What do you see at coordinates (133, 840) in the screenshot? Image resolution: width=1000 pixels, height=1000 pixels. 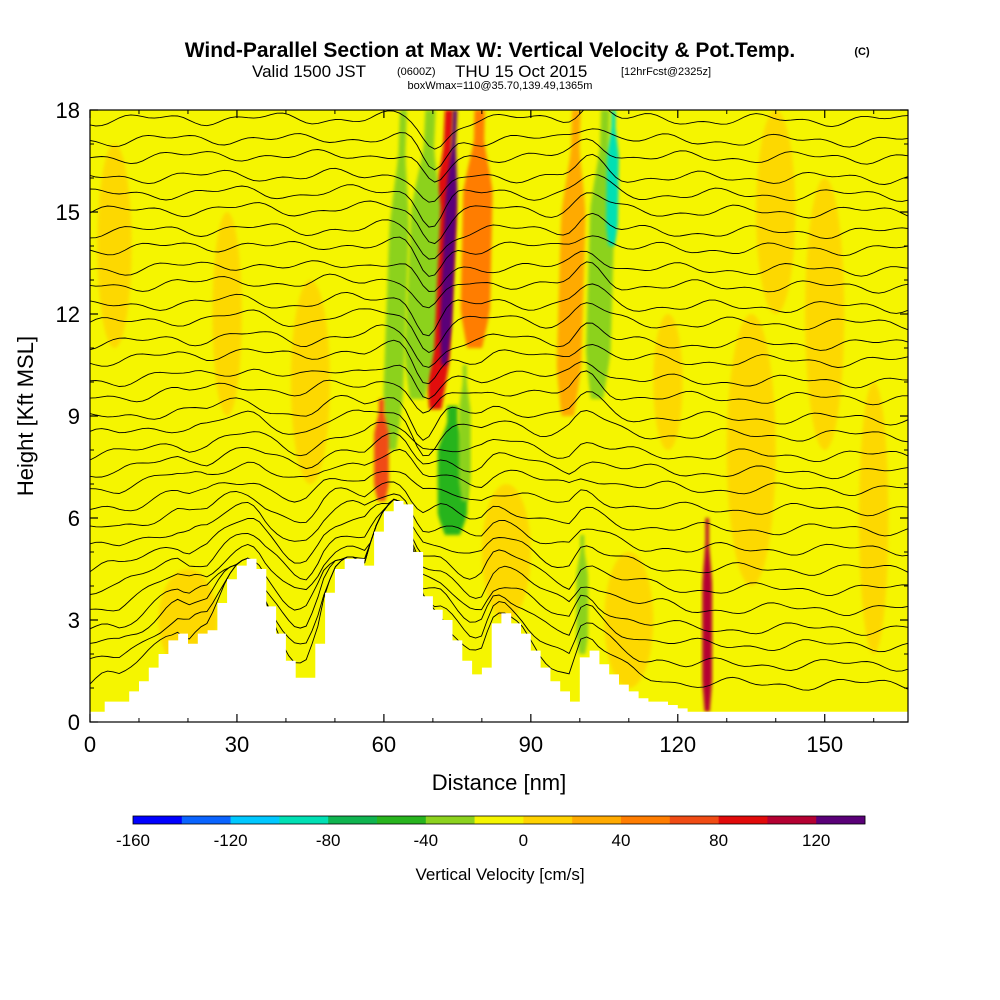 I see `colorbar-tick-label: -160` at bounding box center [133, 840].